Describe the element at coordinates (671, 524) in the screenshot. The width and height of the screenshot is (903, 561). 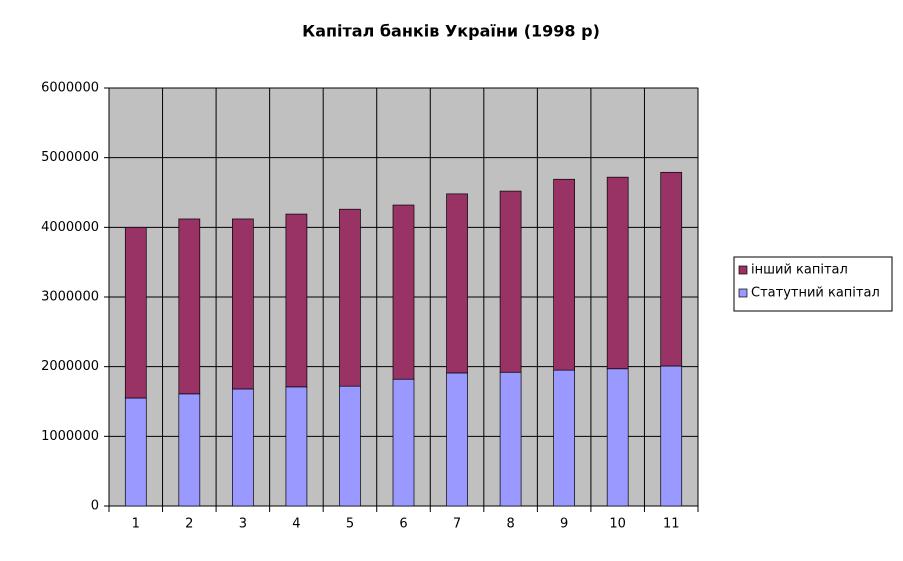
I see `x-tick-label: 11` at that location.